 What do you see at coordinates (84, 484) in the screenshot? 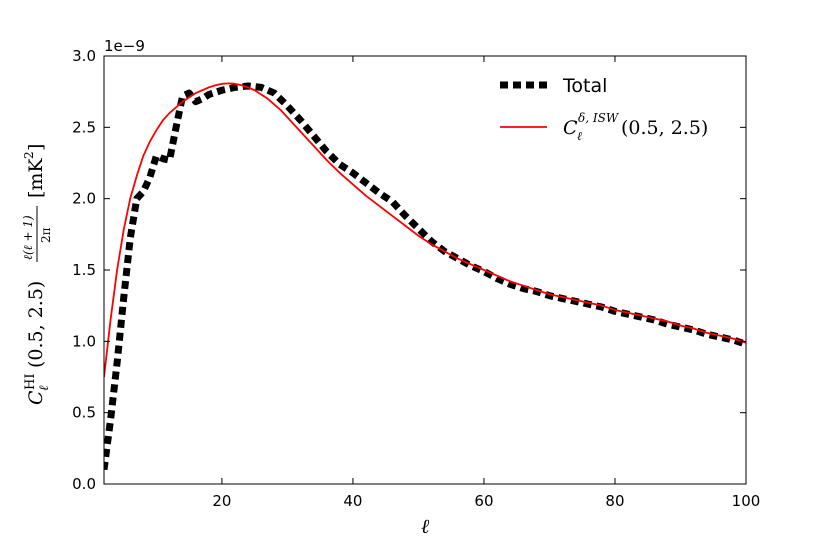
I see `y-tick-label: 0.0` at bounding box center [84, 484].